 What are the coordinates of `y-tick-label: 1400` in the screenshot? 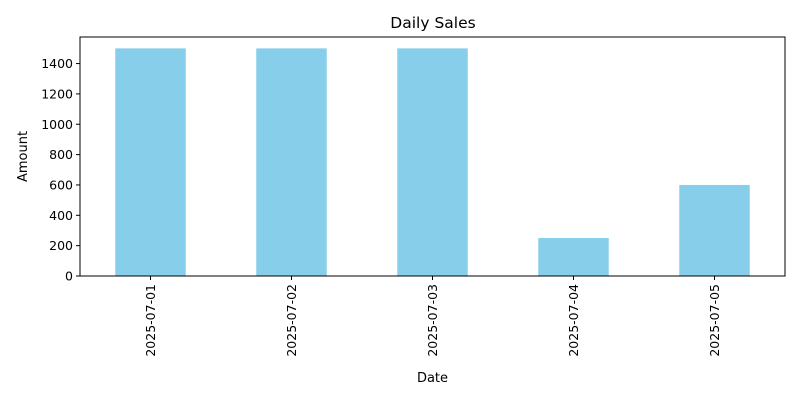 It's located at (57, 63).